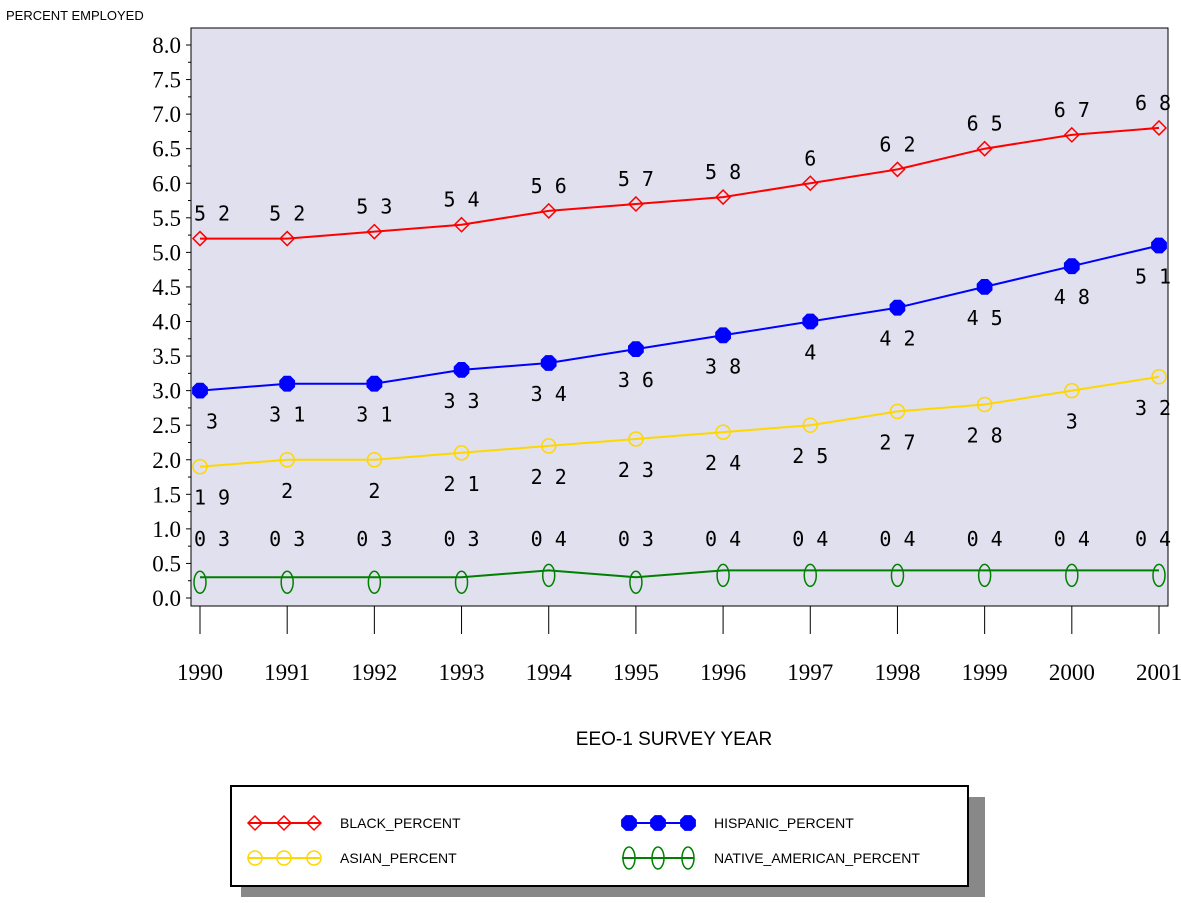 This screenshot has width=1181, height=903. Describe the element at coordinates (1072, 422) in the screenshot. I see `data-label: 3` at that location.